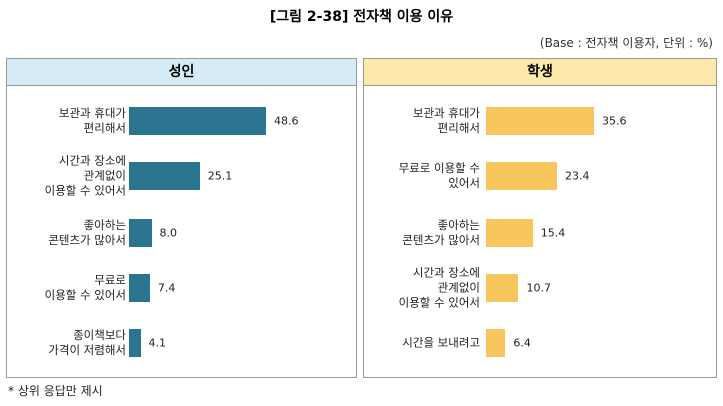 The height and width of the screenshot is (406, 723). What do you see at coordinates (614, 121) in the screenshot?
I see `value-label: 35.6` at bounding box center [614, 121].